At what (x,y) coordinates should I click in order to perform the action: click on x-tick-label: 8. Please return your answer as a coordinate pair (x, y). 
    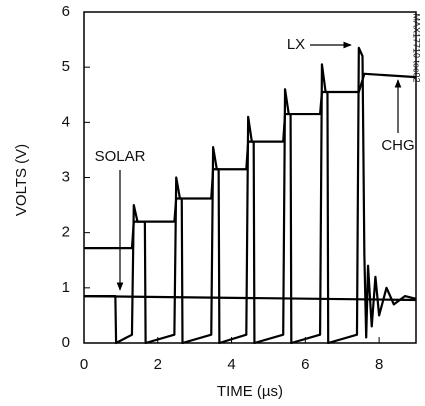
    Looking at the image, I should click on (379, 364).